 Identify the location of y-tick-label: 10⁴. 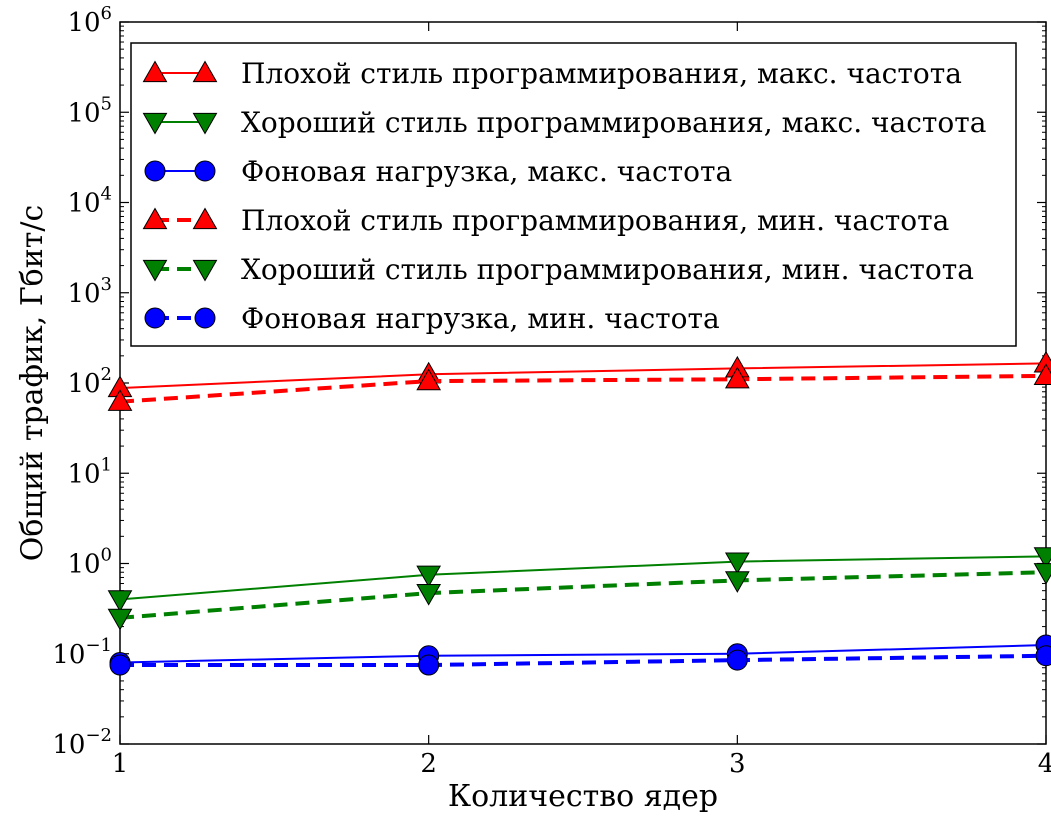
(89, 201).